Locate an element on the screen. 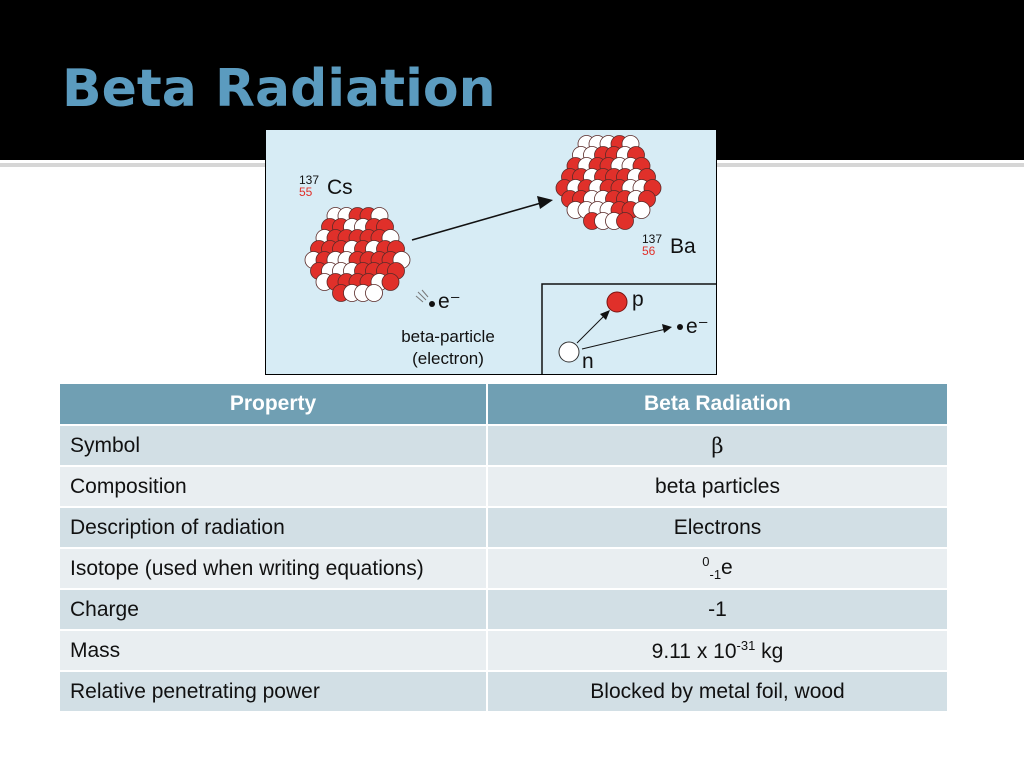 This screenshot has height=768, width=1024. isotope-mass-superscript: 0 is located at coordinates (706, 562).